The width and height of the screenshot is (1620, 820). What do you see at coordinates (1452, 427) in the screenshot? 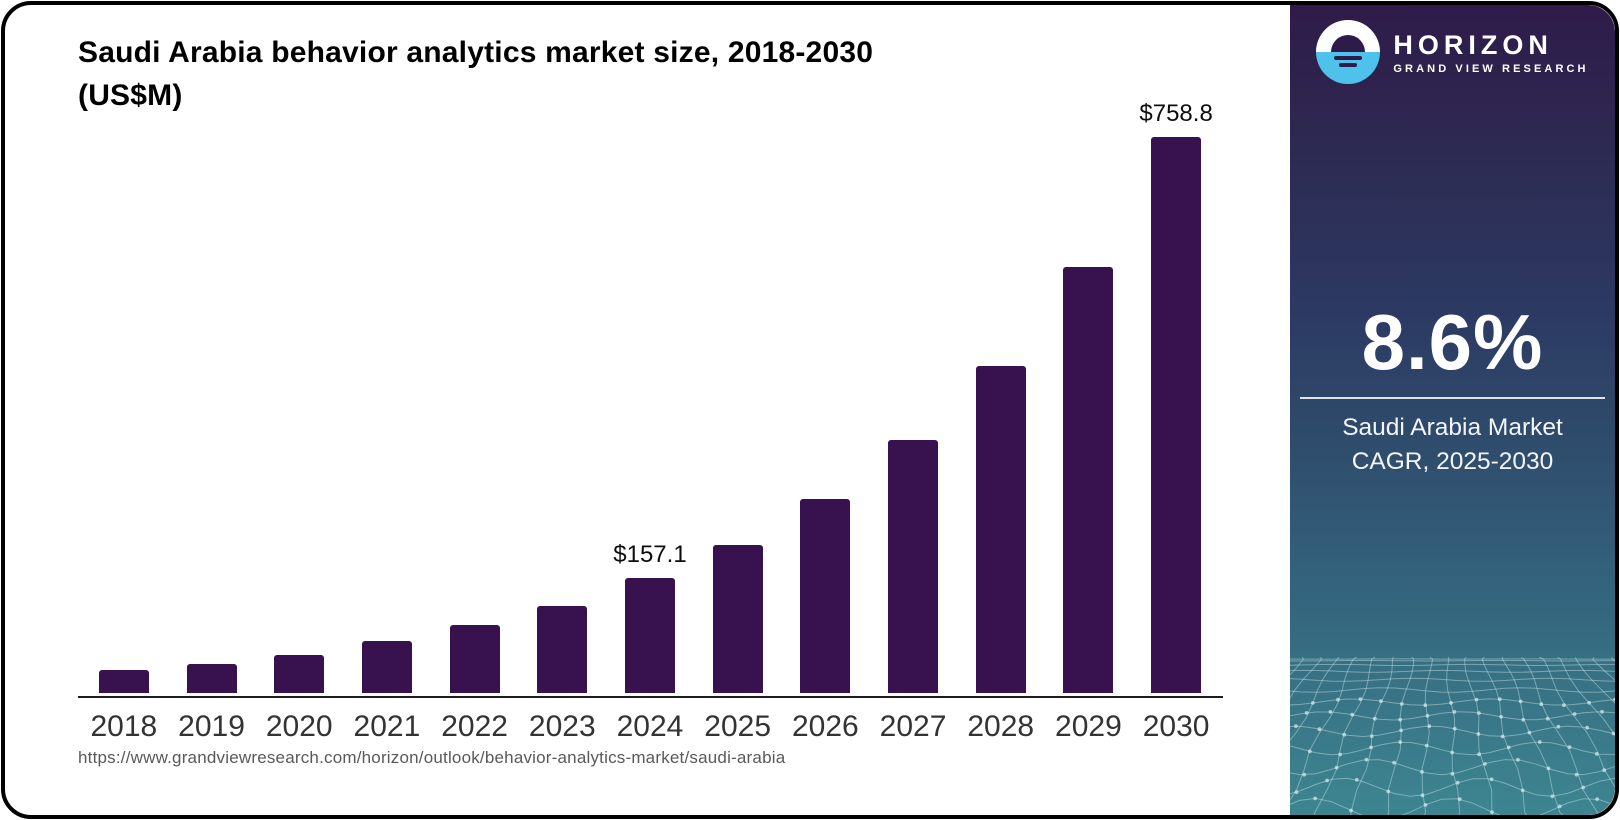
I see `cagr-label-line1: Saudi Arabia Market` at bounding box center [1452, 427].